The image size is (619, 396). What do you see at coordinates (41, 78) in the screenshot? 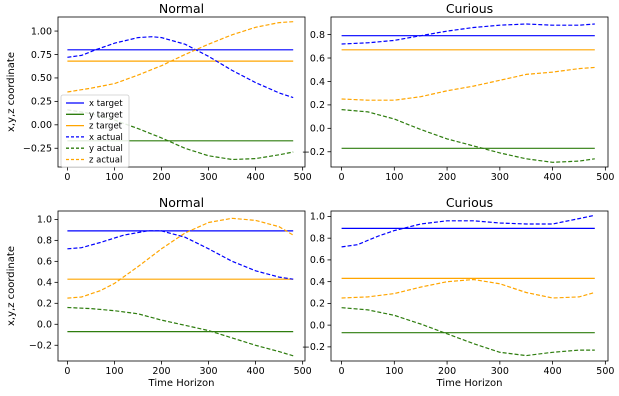
I see `y-tick-label: 0.50` at bounding box center [41, 78].